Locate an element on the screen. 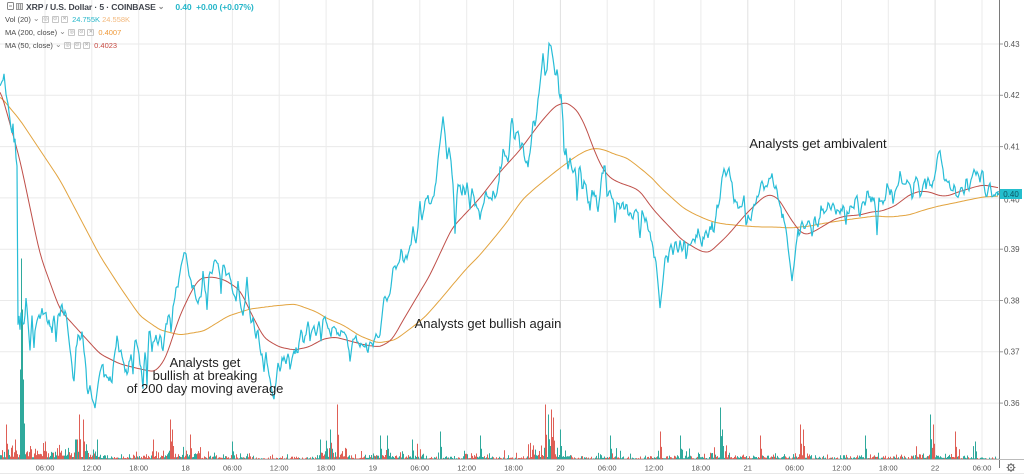 The image size is (1024, 475). svg-text: 0.37 is located at coordinates (1012, 352).